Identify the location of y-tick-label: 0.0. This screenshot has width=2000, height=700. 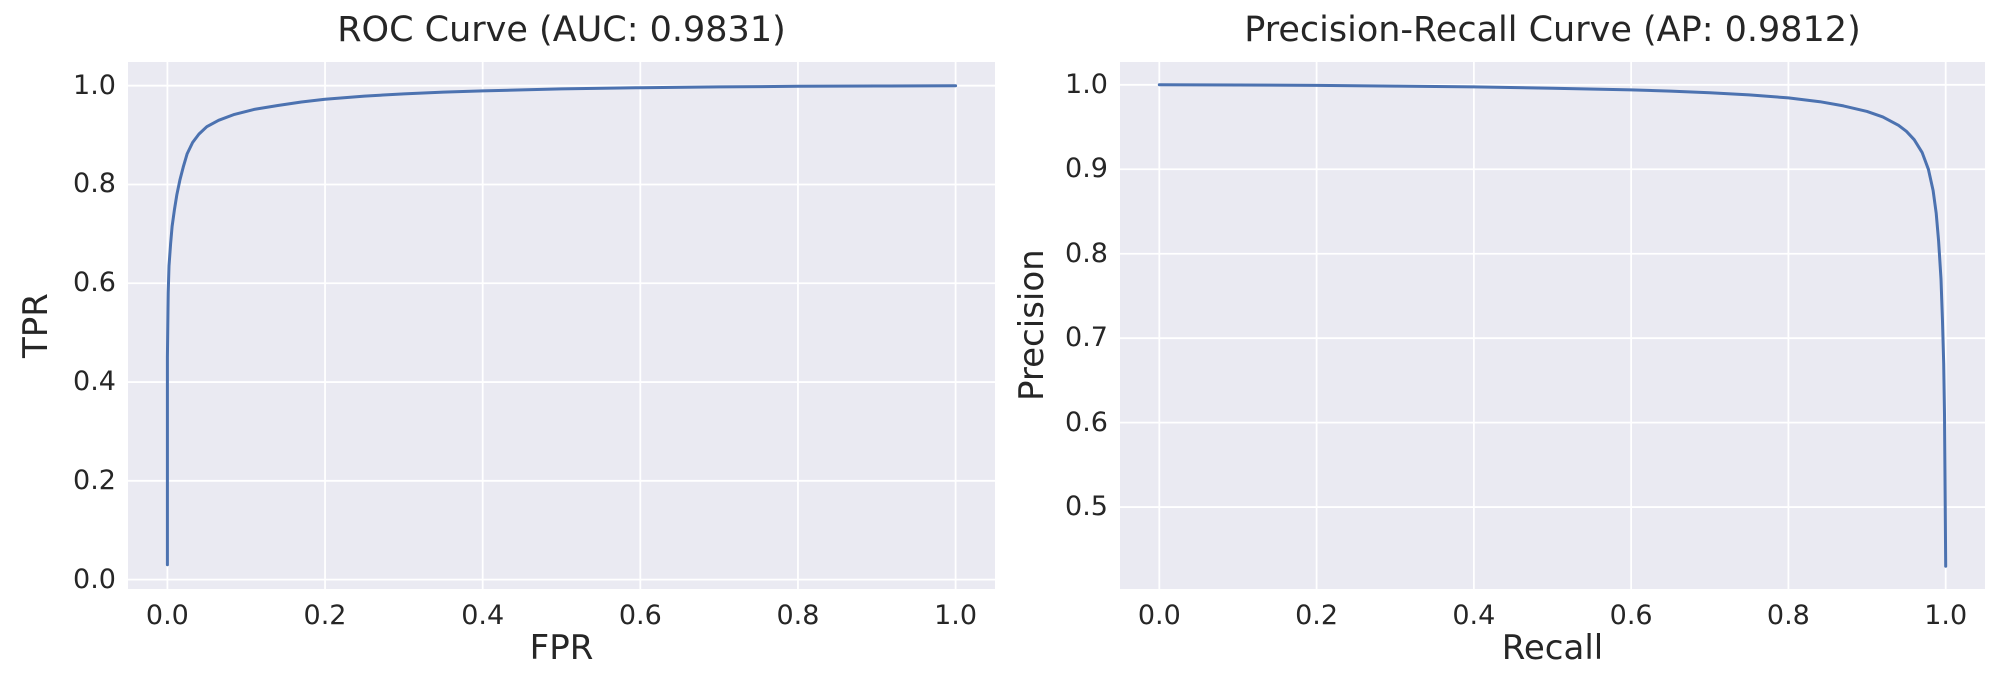
(94, 579).